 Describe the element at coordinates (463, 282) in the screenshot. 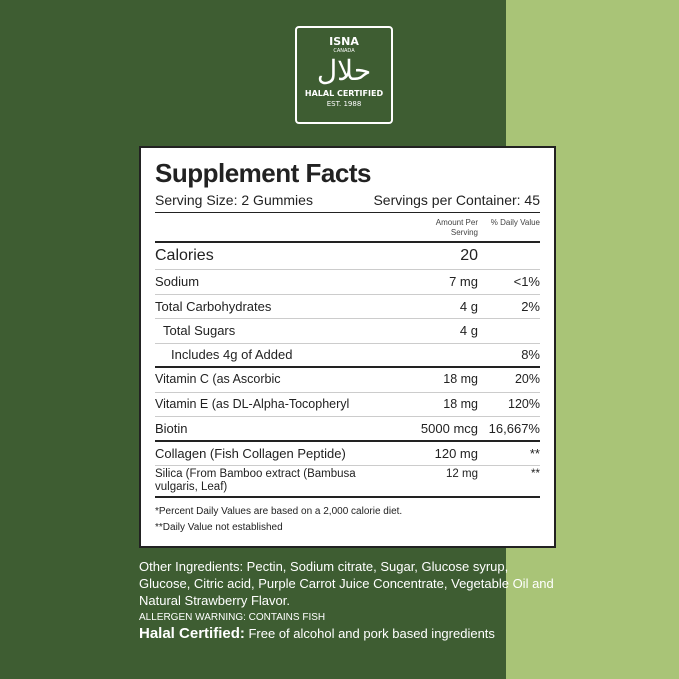

I see `nutrient-amount: 7 mg` at that location.